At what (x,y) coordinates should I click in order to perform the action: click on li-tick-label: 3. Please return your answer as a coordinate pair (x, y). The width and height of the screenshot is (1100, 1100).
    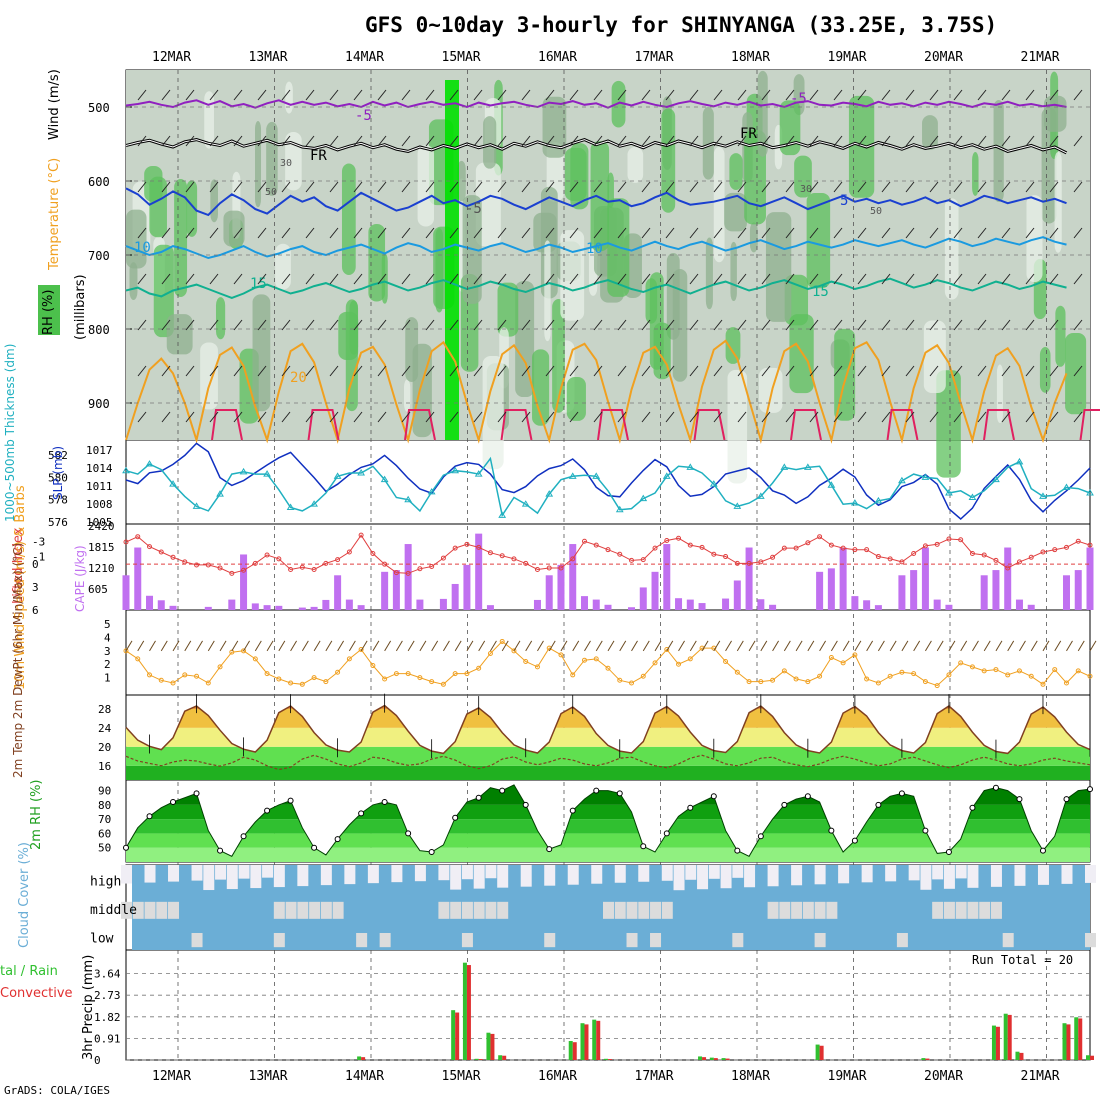
    Looking at the image, I should click on (35, 587).